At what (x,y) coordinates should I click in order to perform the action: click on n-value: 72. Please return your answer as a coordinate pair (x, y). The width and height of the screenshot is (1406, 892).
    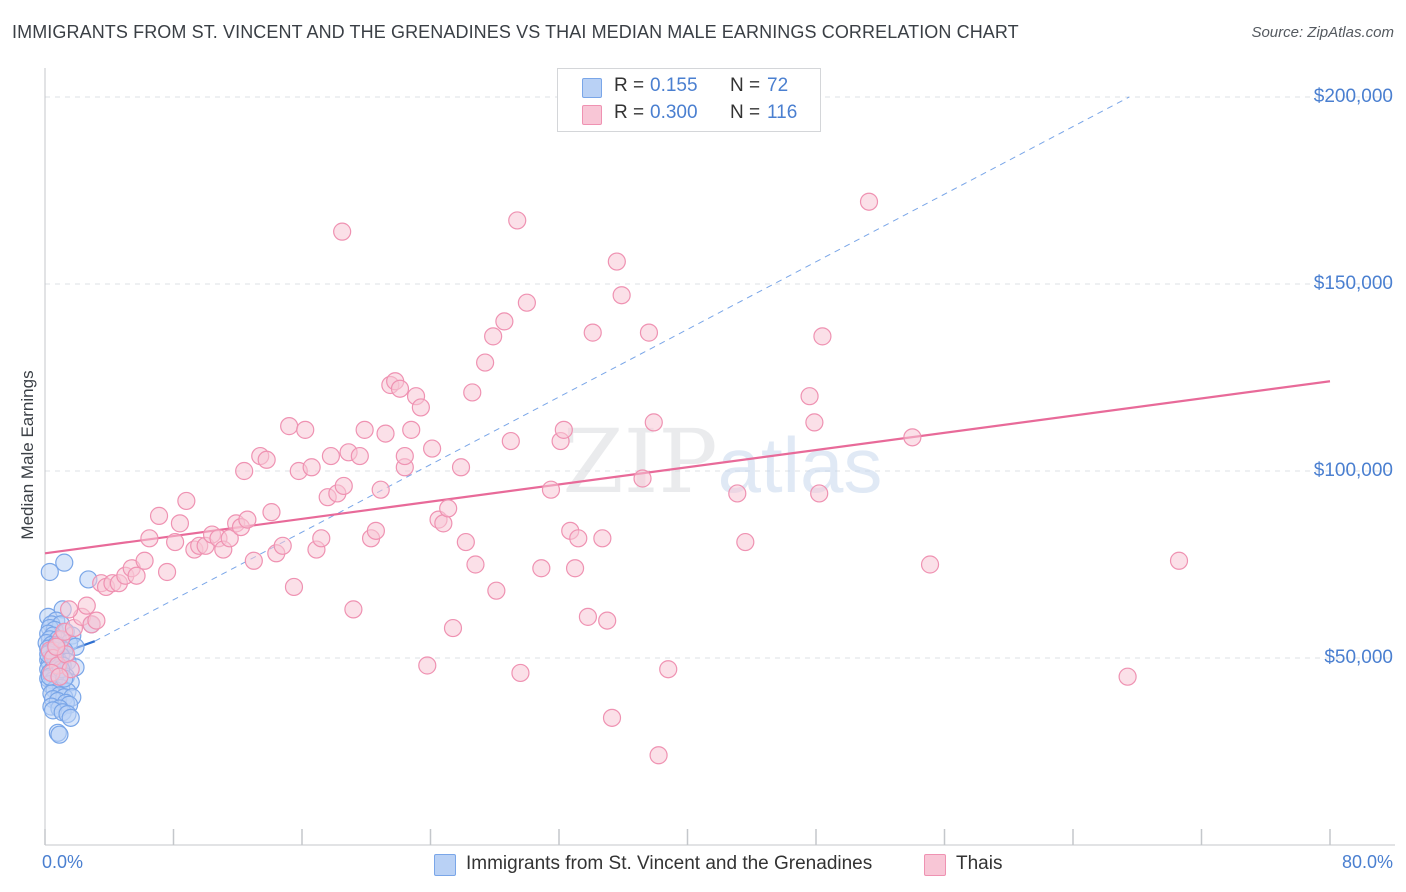
    Looking at the image, I should click on (778, 85).